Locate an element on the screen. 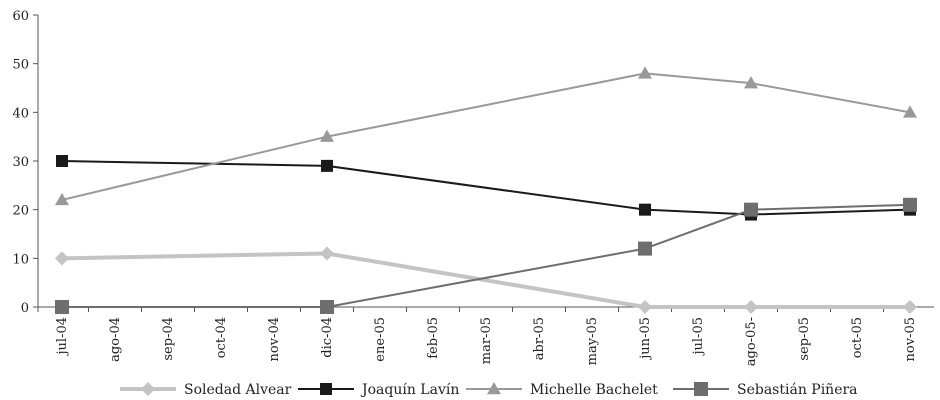 The width and height of the screenshot is (940, 400). x-tick-label: jun-05 is located at coordinates (645, 339).